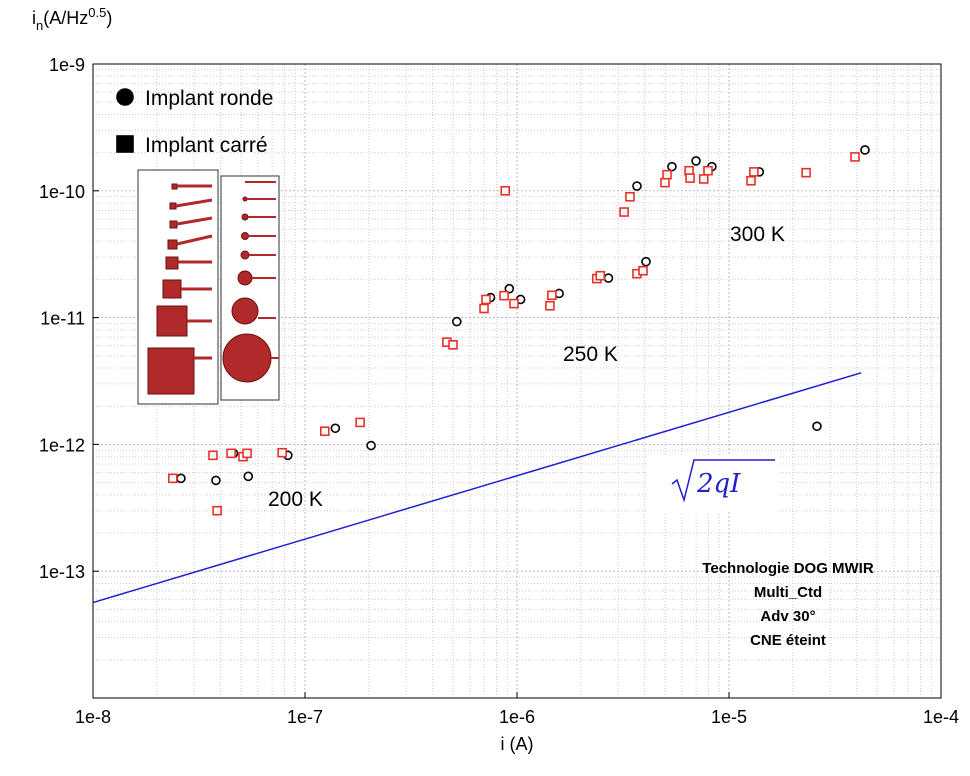  Describe the element at coordinates (788, 592) in the screenshot. I see `info-line: Multi_Ctd` at that location.